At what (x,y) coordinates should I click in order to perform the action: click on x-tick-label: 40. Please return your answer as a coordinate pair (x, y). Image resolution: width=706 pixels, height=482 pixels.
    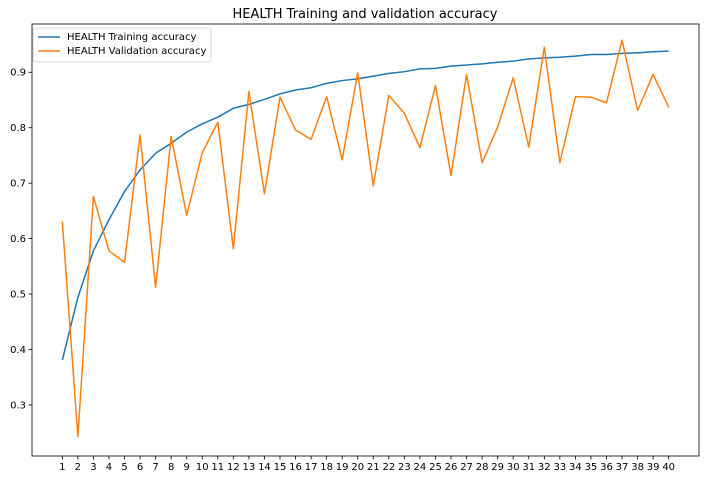
    Looking at the image, I should click on (668, 467).